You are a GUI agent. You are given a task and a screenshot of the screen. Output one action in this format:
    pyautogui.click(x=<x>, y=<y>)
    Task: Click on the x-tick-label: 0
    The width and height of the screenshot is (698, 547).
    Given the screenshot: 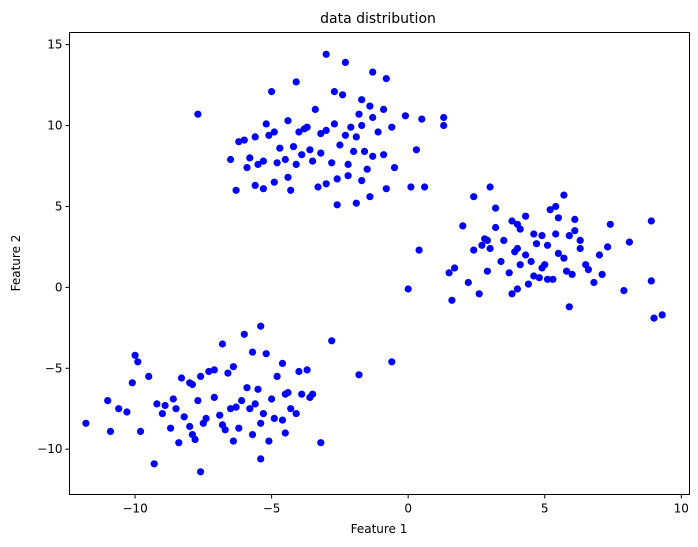 What is the action you would take?
    pyautogui.click(x=408, y=509)
    